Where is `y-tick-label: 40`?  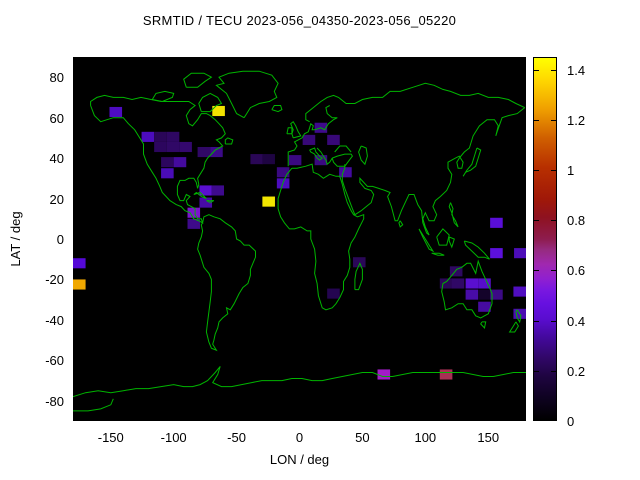
y-tick-label: 40 is located at coordinates (56, 159).